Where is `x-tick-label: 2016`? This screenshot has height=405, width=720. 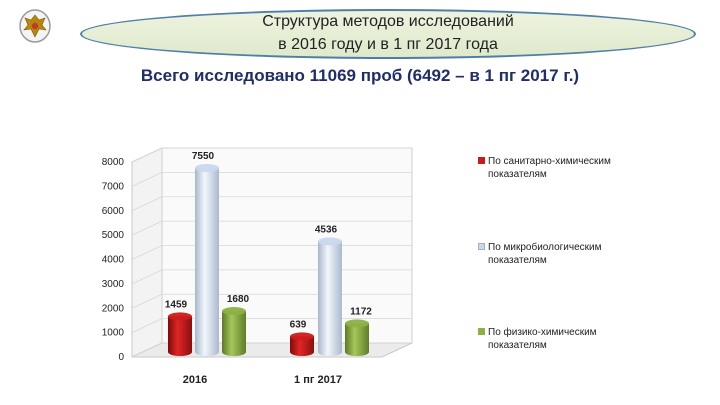 x-tick-label: 2016 is located at coordinates (195, 380).